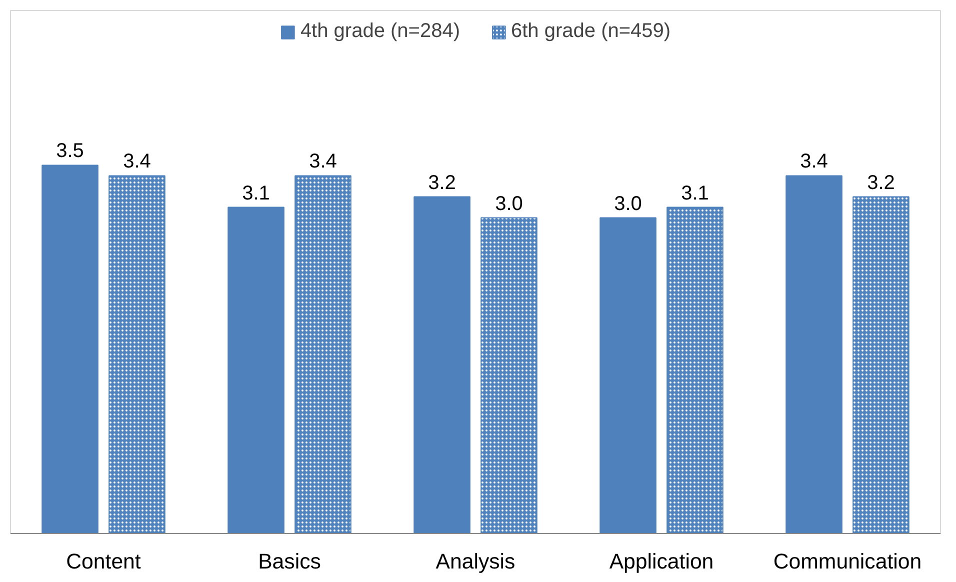 The height and width of the screenshot is (582, 956). Describe the element at coordinates (591, 31) in the screenshot. I see `legend-label: 6th grade (n=459)` at that location.